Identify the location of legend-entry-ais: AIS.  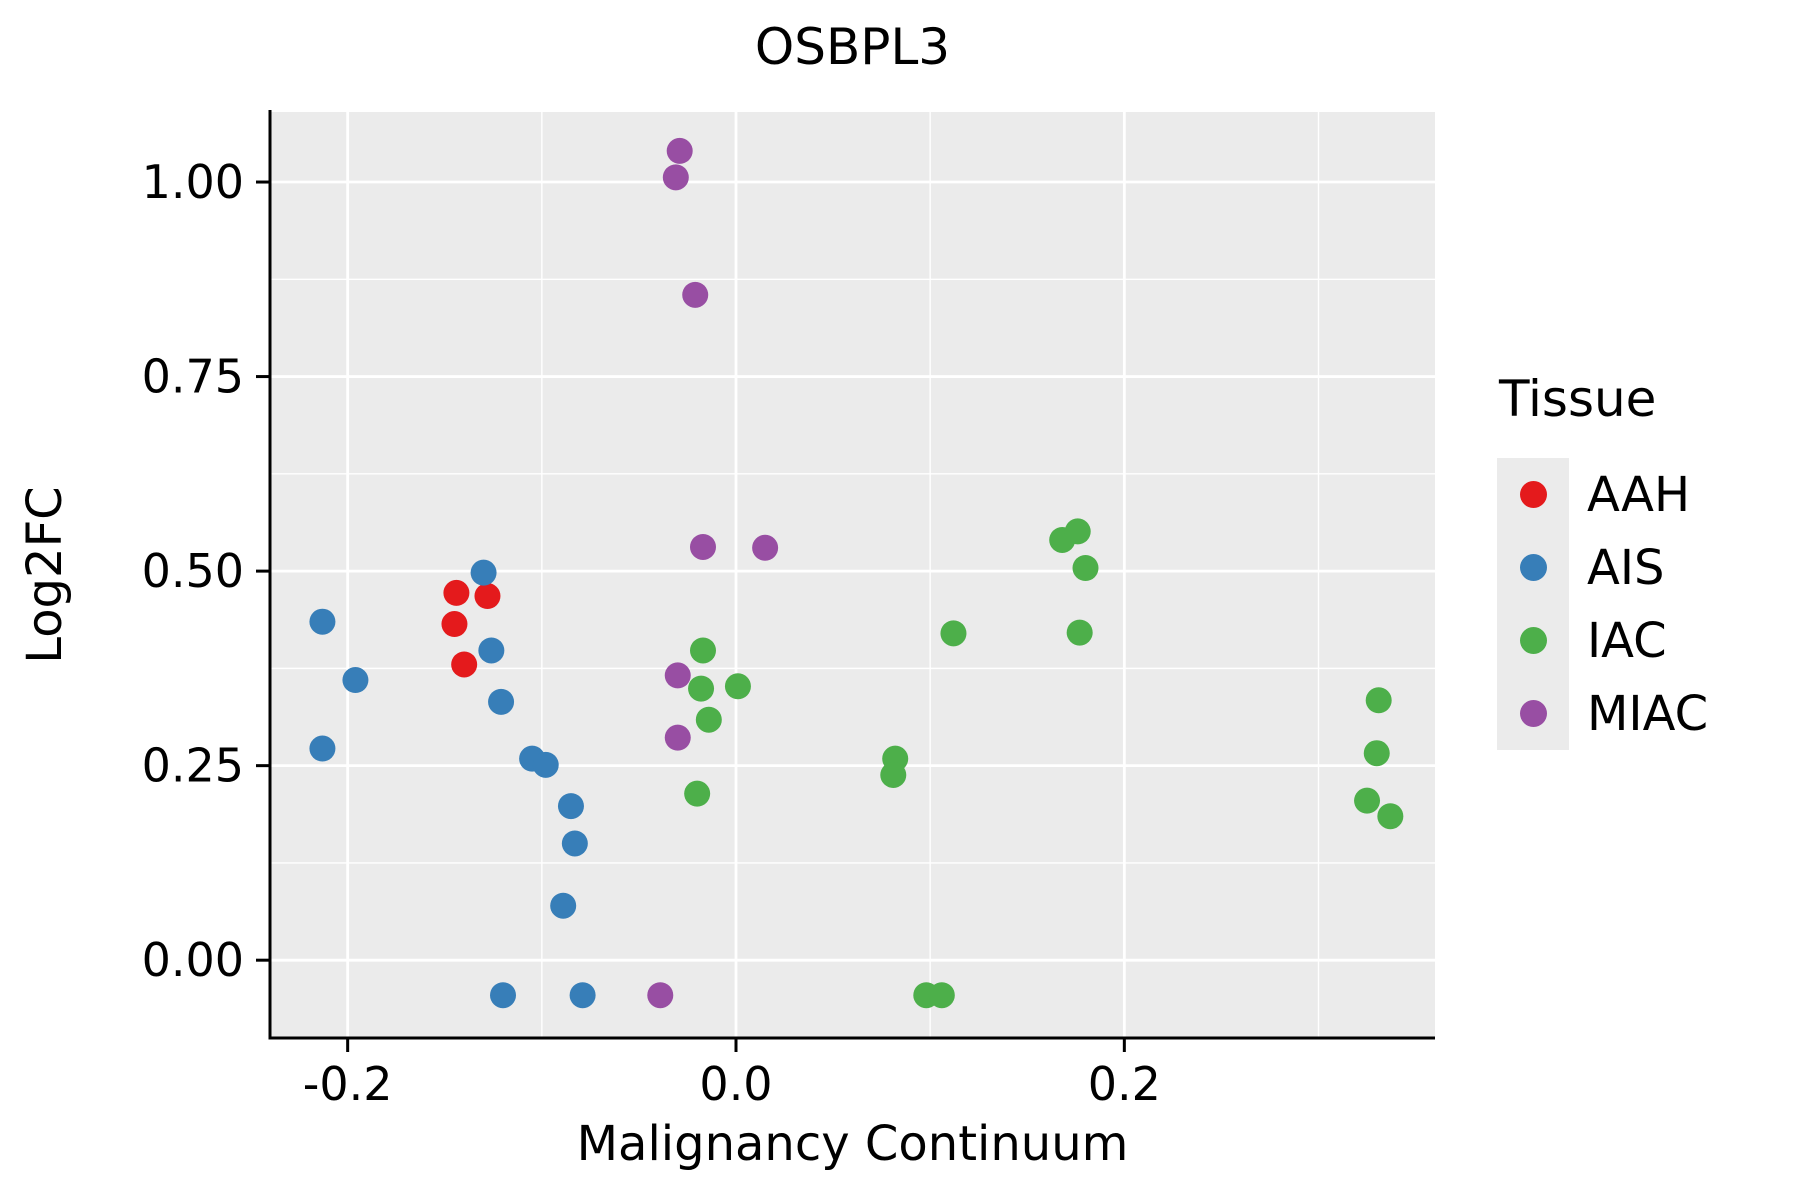
(1602, 567).